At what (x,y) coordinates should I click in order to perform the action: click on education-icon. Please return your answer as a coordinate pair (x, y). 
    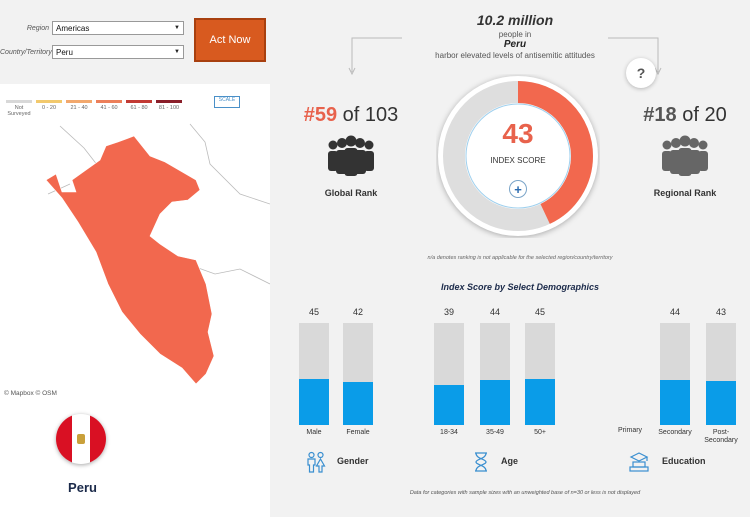
    Looking at the image, I should click on (639, 462).